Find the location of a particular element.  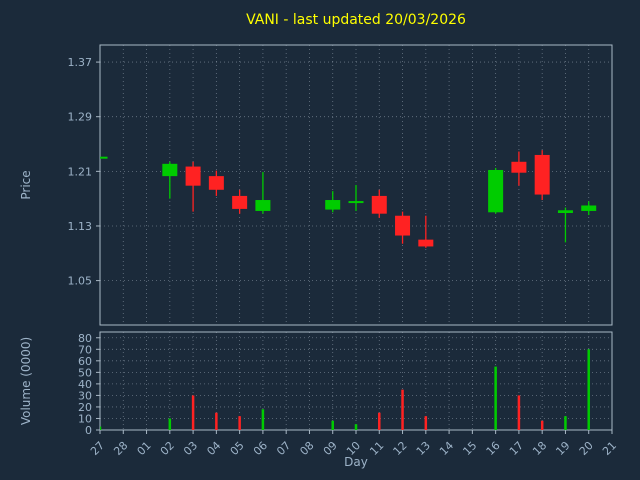

x-tick-label: 21 is located at coordinates (609, 448).